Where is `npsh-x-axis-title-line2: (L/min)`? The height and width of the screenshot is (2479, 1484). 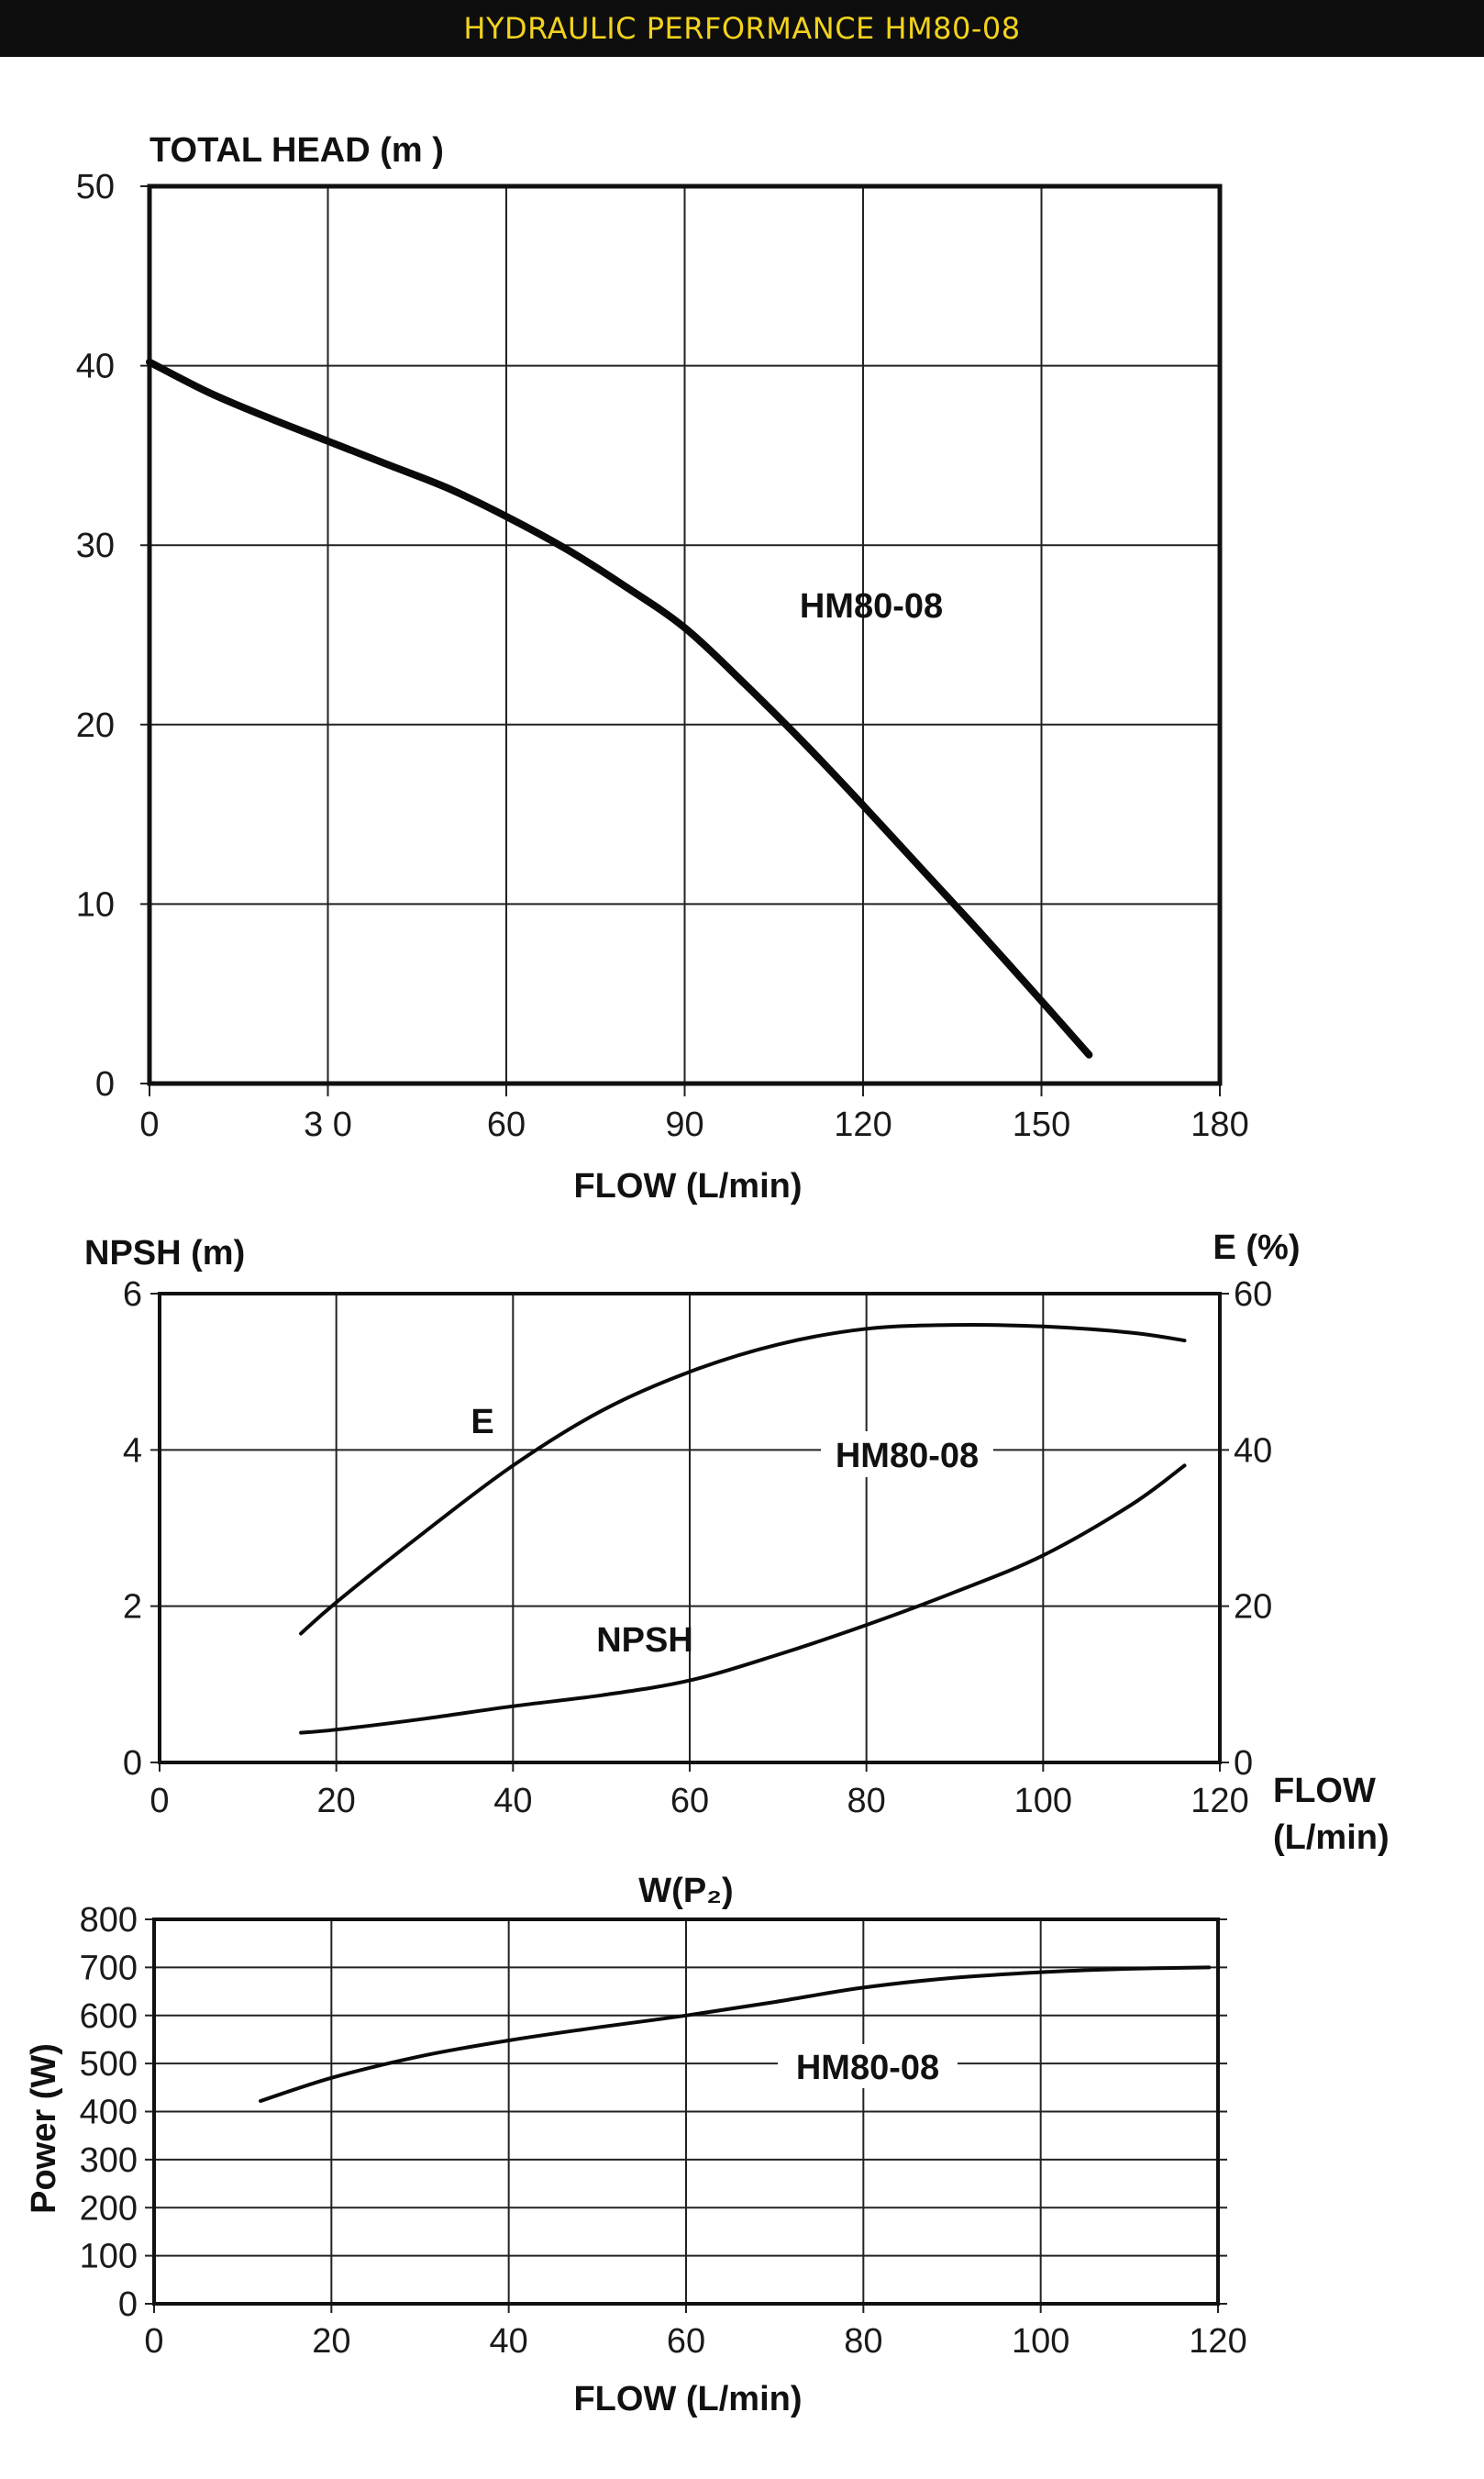
npsh-x-axis-title-line2: (L/min) is located at coordinates (1331, 1837).